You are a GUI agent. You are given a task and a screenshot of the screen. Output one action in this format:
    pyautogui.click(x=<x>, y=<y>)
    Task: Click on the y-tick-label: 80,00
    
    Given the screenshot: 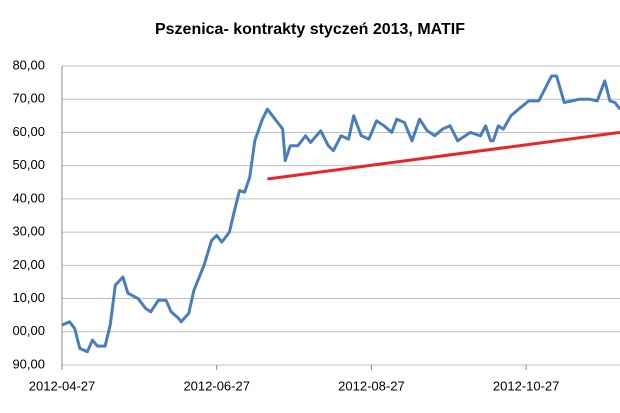 What is the action you would take?
    pyautogui.click(x=28, y=64)
    